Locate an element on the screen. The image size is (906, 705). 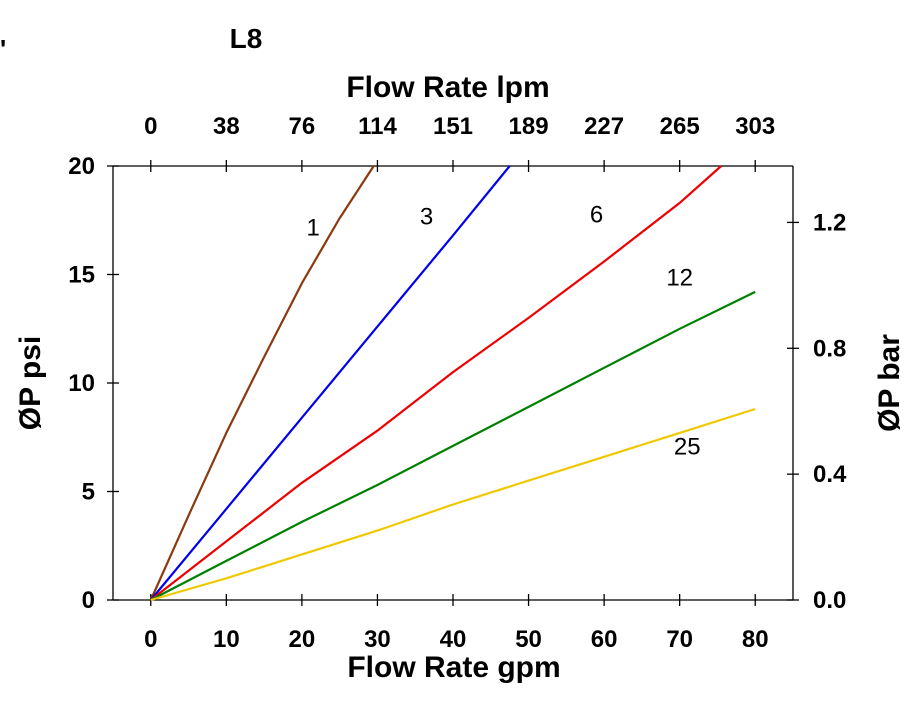
x-tick-label: 20 is located at coordinates (302, 639).